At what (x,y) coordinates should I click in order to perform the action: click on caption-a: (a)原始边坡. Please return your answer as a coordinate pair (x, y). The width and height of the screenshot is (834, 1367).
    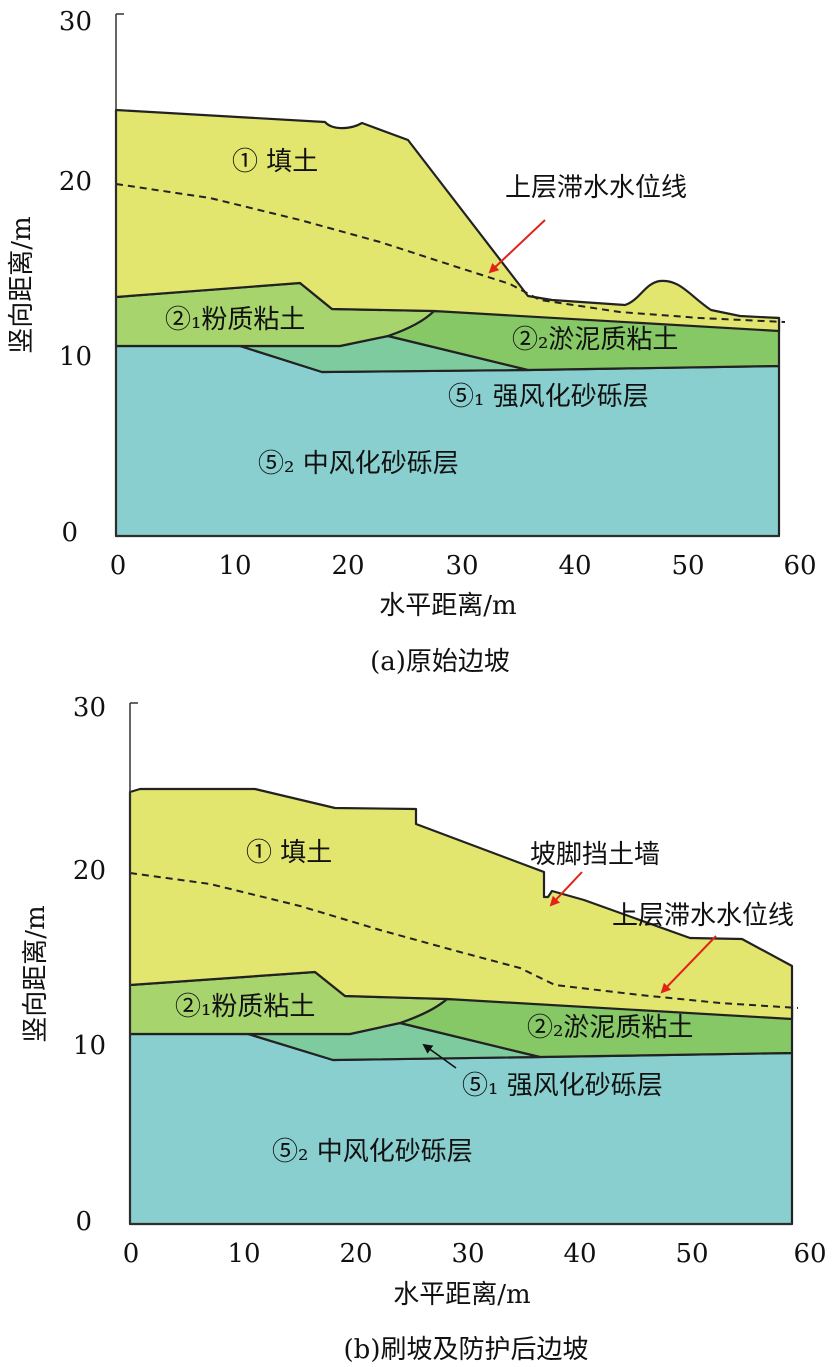
    Looking at the image, I should click on (440, 662).